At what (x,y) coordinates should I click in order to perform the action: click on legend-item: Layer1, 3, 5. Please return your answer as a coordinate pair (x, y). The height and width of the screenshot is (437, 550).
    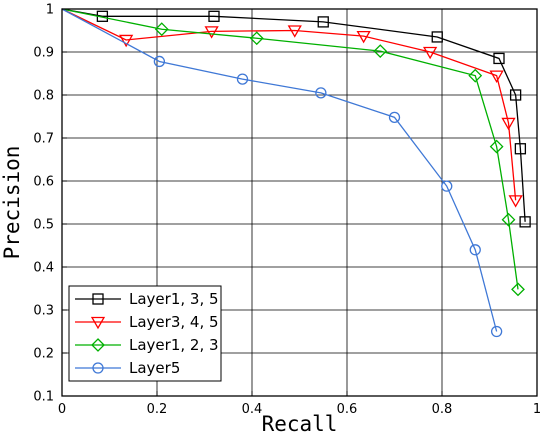
    Looking at the image, I should click on (147, 299).